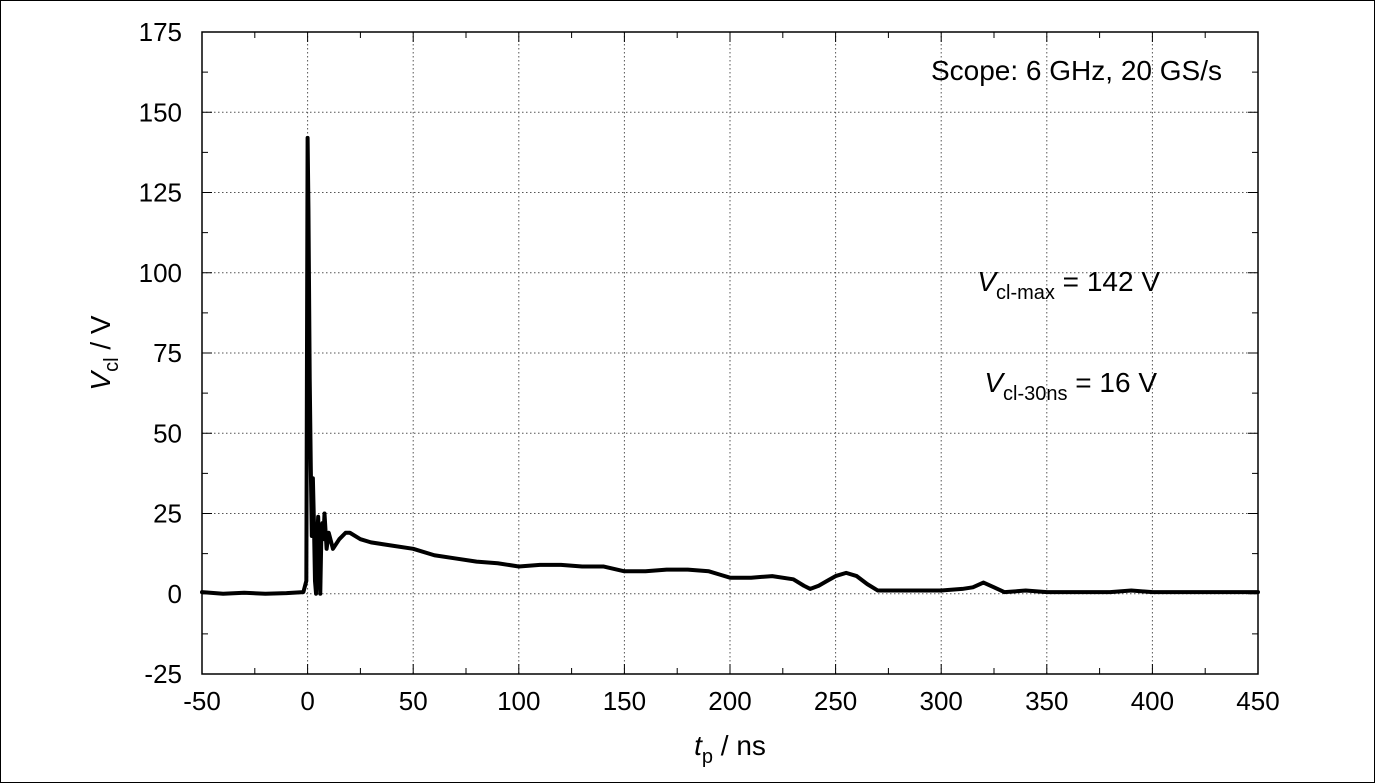  I want to click on y-tick-label: 0, so click(175, 594).